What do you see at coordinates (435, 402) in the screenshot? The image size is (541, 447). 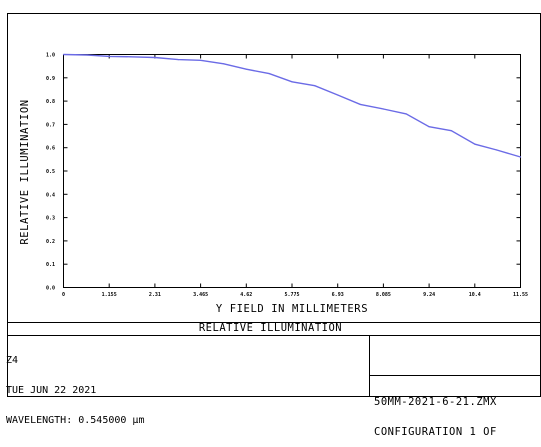 I see `info-filename: 50MM-2021-6-21.ZMX` at bounding box center [435, 402].